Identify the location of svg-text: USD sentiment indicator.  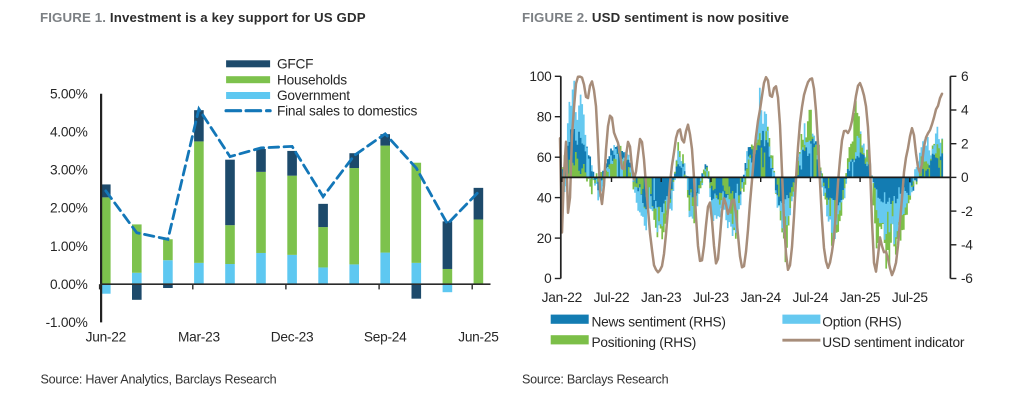
(893, 342).